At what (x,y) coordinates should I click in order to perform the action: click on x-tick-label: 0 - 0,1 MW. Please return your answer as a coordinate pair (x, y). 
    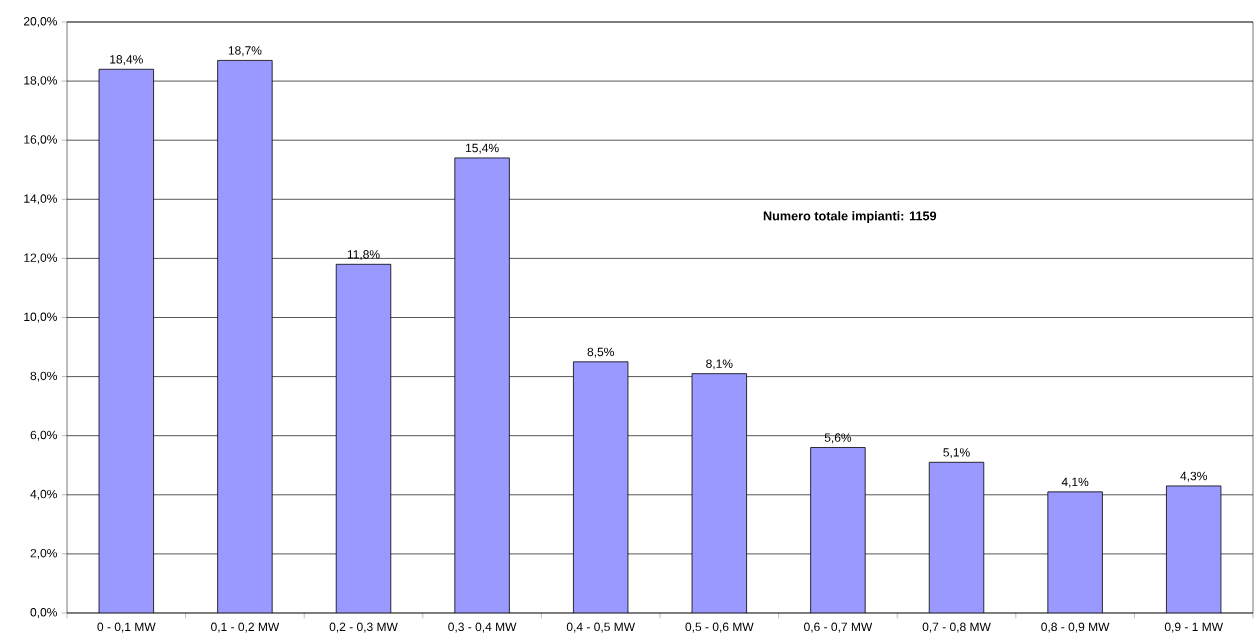
    Looking at the image, I should click on (126, 627).